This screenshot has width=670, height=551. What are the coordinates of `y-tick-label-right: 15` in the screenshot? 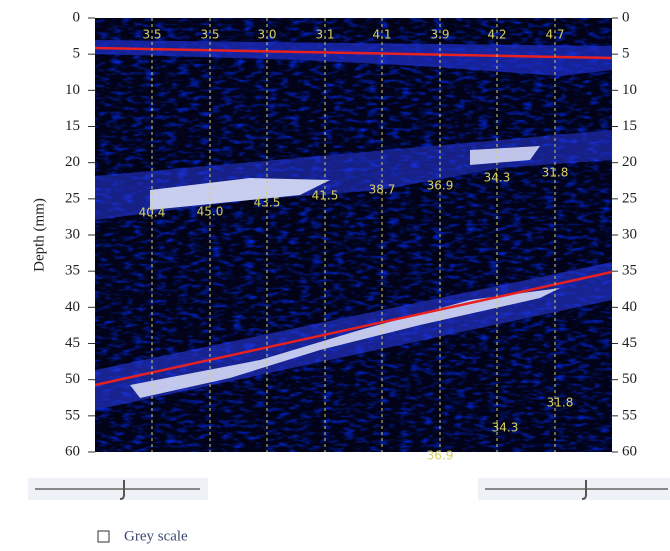 It's located at (629, 126).